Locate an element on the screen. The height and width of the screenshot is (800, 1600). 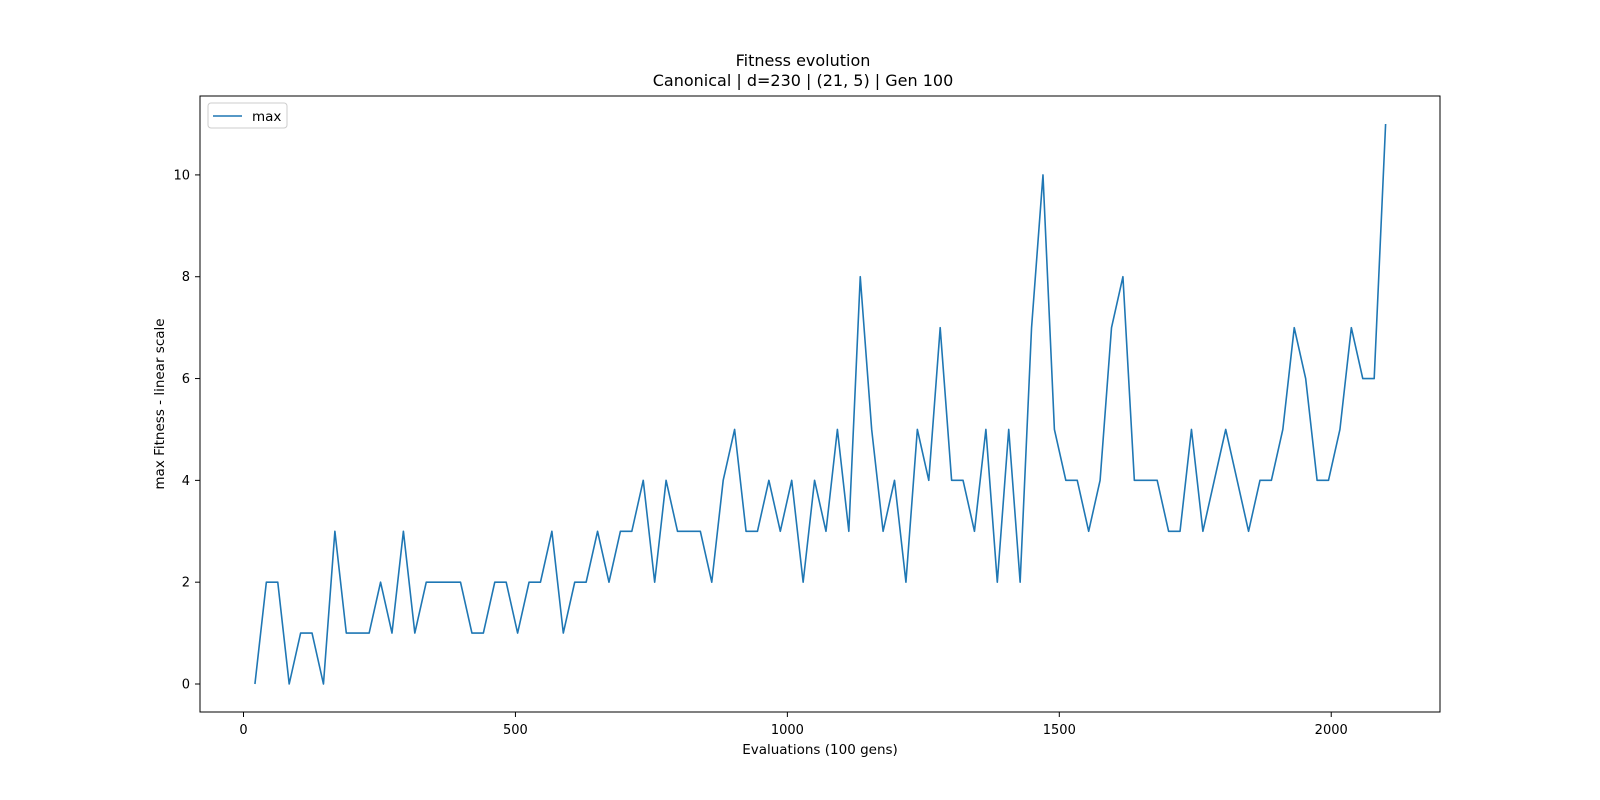
x-tick-label: 2000 is located at coordinates (1331, 730).